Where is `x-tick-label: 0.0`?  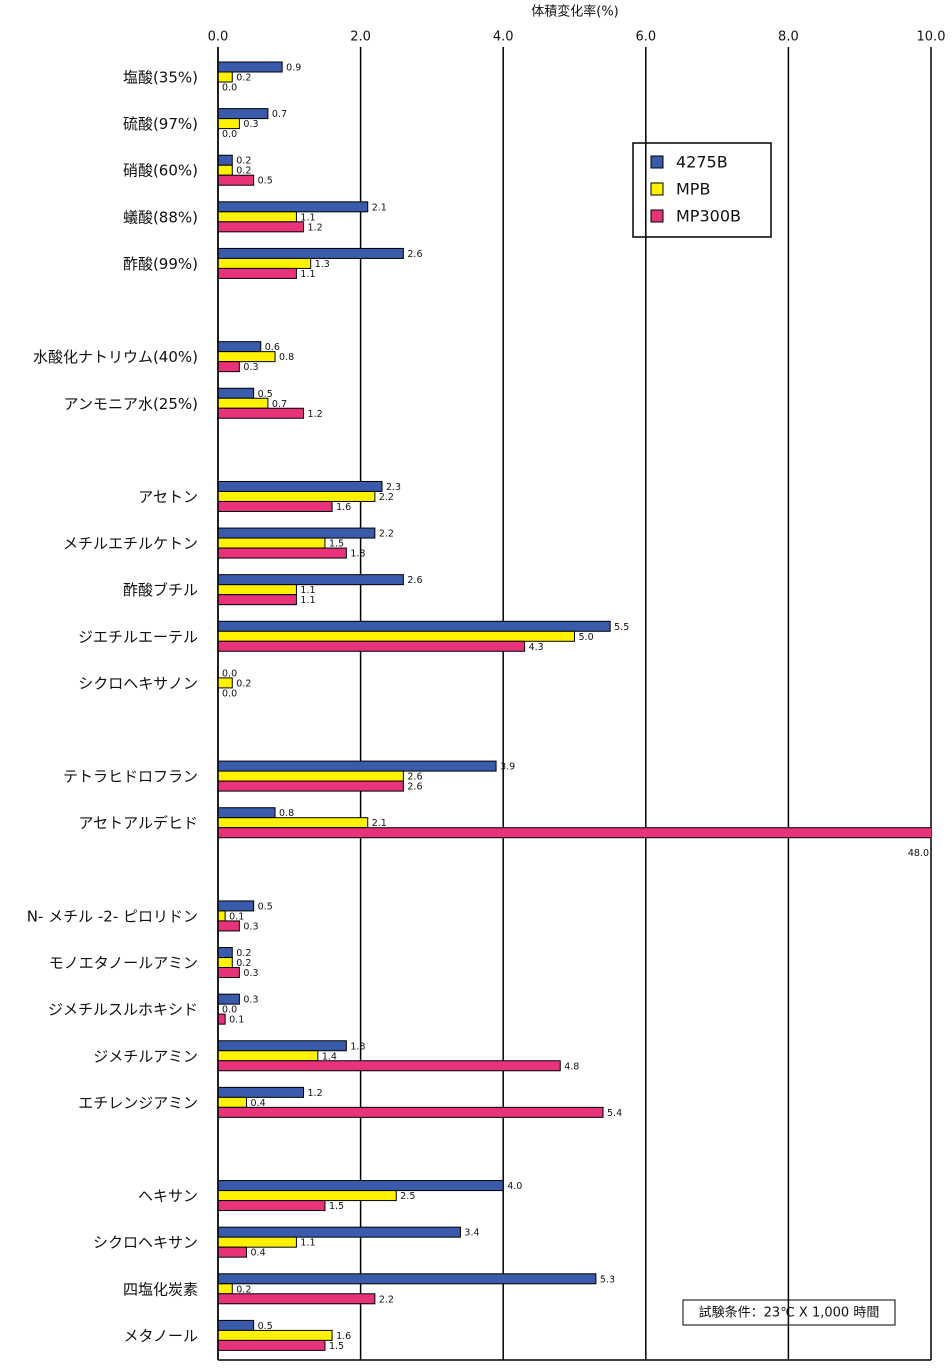
x-tick-label: 0.0 is located at coordinates (218, 37).